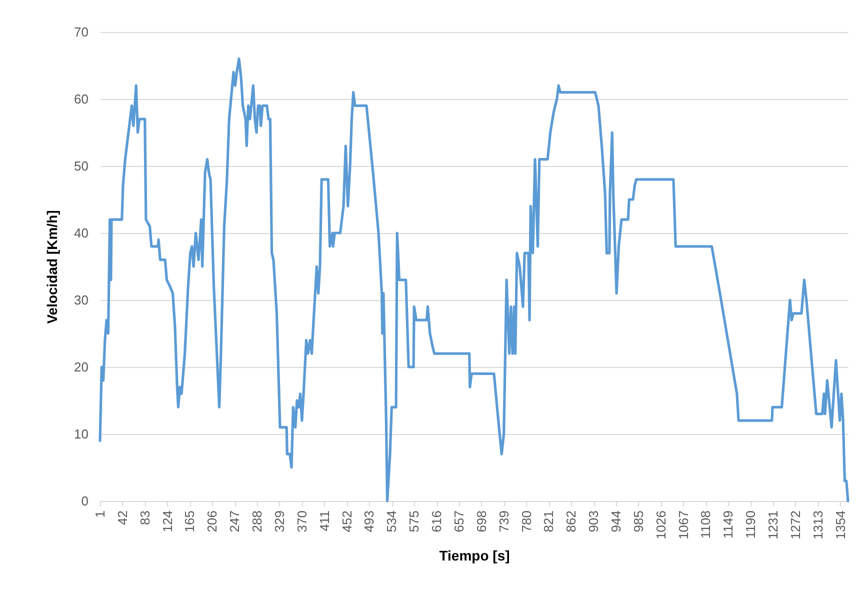 The width and height of the screenshot is (859, 601). I want to click on x-tick-label: 739, so click(504, 521).